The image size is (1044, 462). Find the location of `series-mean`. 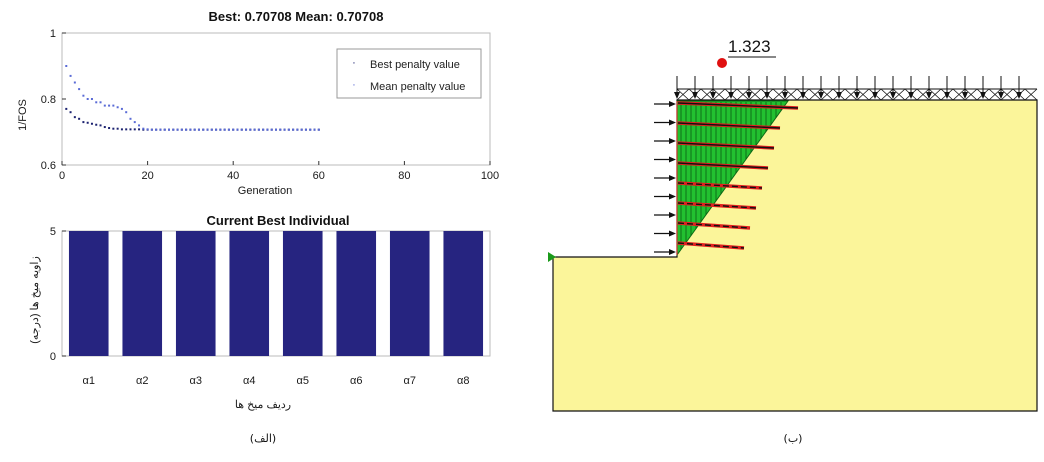

series-mean is located at coordinates (192, 98).